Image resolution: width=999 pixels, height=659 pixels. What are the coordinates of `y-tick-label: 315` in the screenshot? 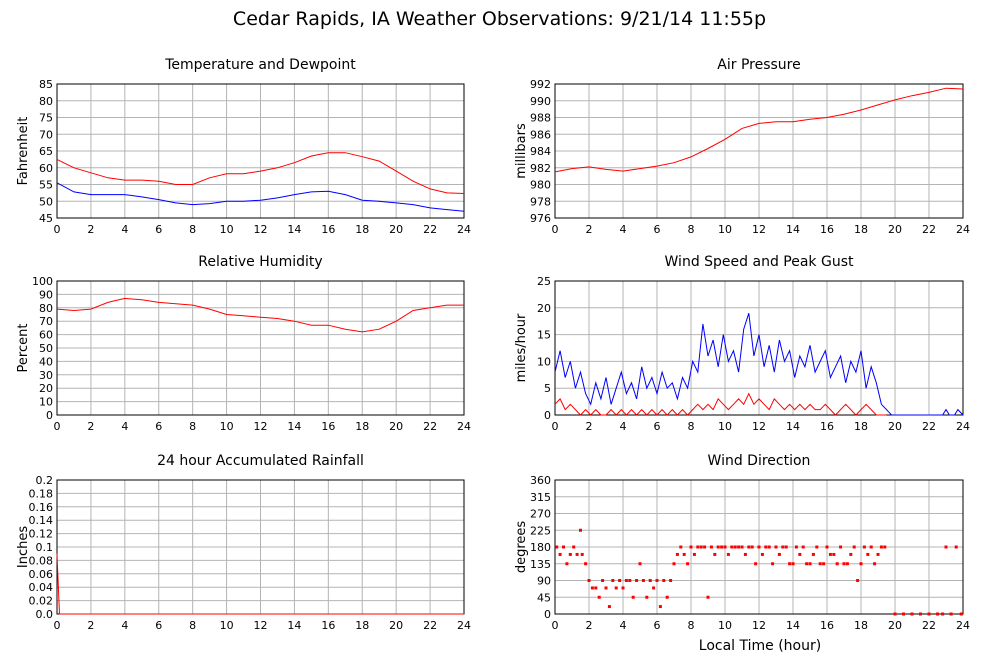 It's located at (540, 497).